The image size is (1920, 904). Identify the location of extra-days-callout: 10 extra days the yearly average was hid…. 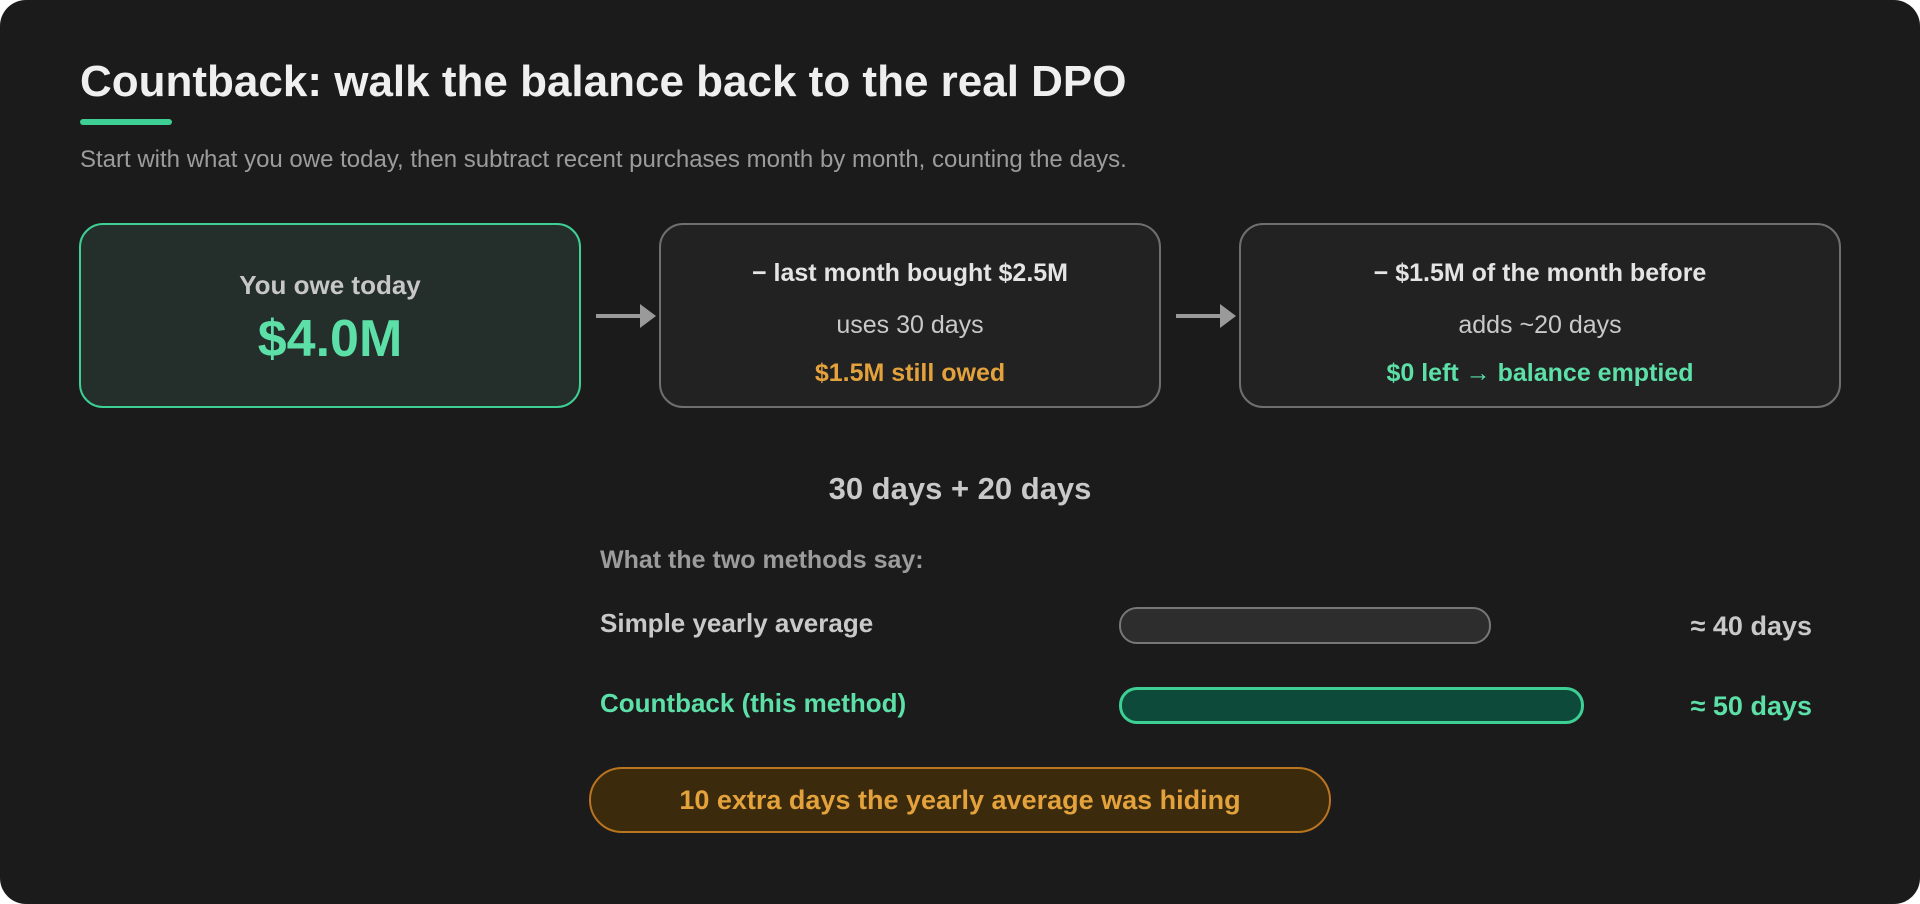
(960, 800).